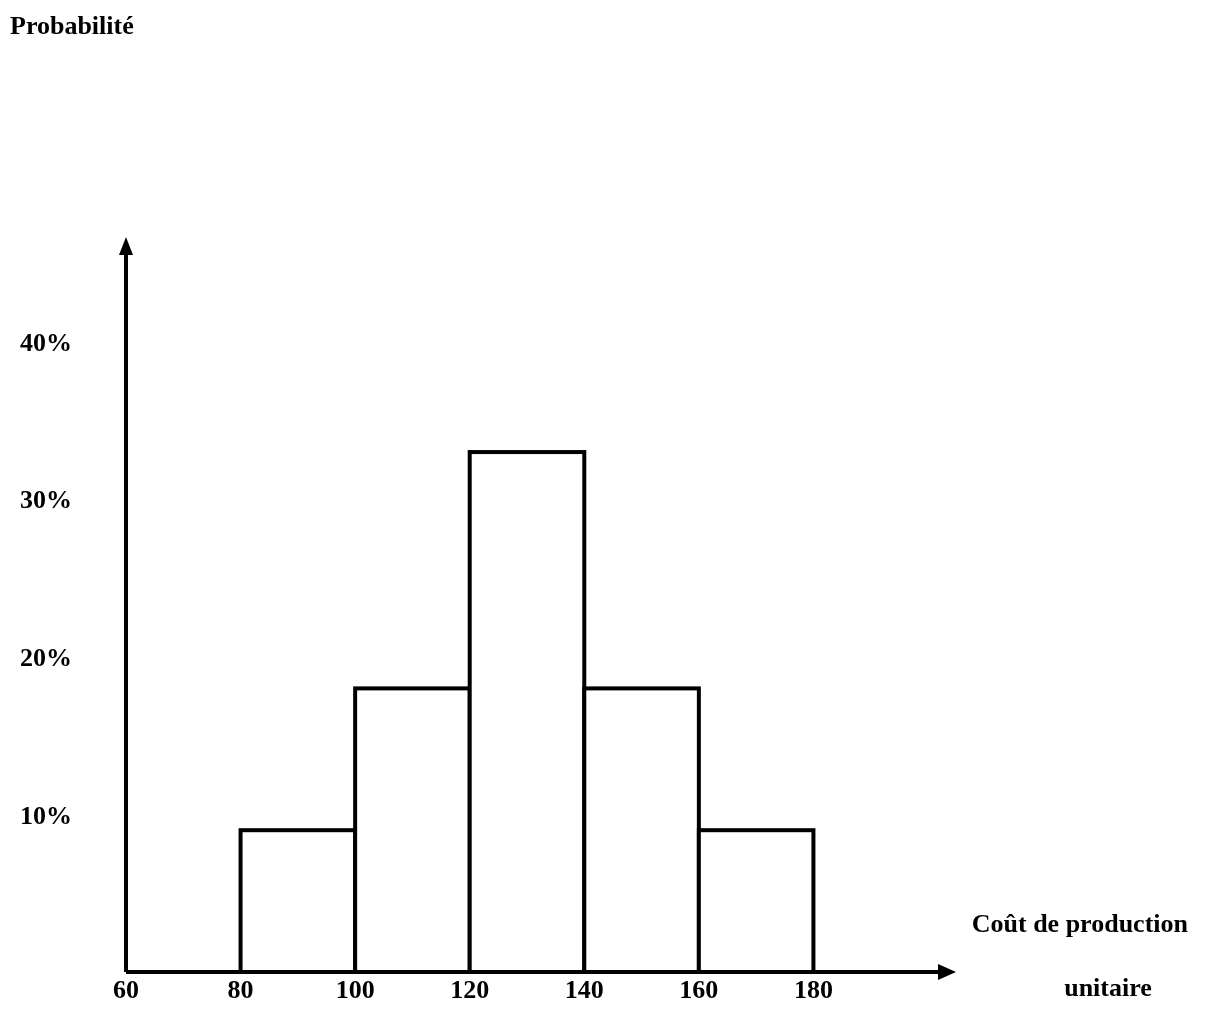 The height and width of the screenshot is (1019, 1205). Describe the element at coordinates (355, 989) in the screenshot. I see `x-tick-label: 100` at that location.